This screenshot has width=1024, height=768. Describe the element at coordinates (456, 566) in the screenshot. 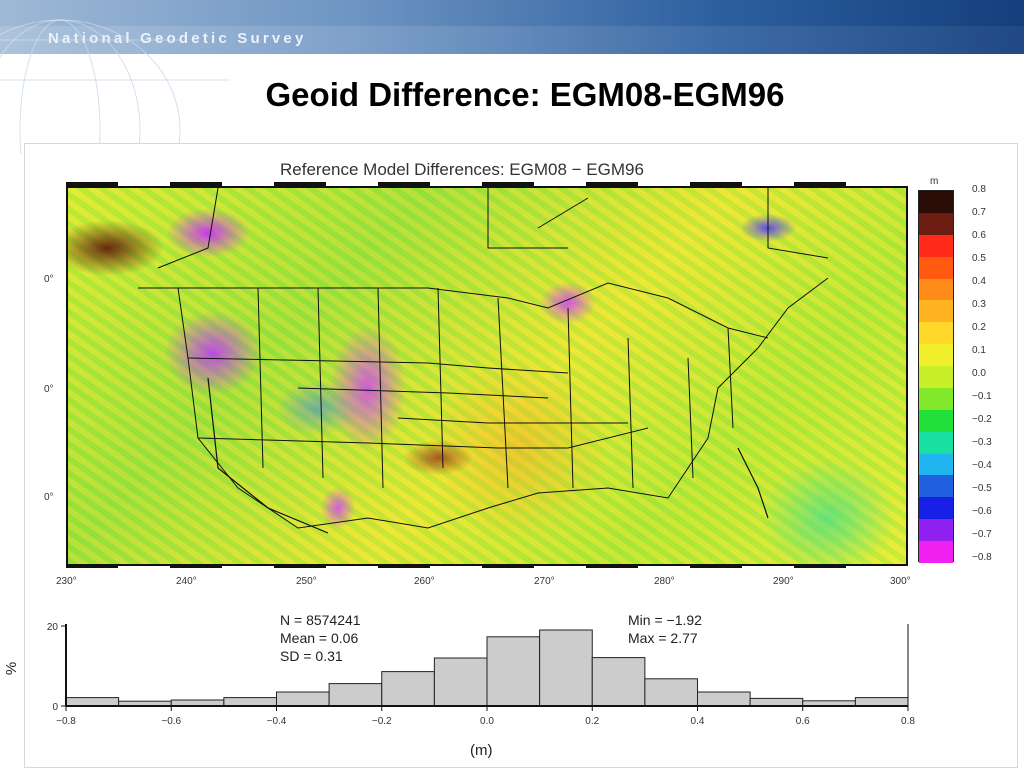

I see `map-bottom-frame` at that location.